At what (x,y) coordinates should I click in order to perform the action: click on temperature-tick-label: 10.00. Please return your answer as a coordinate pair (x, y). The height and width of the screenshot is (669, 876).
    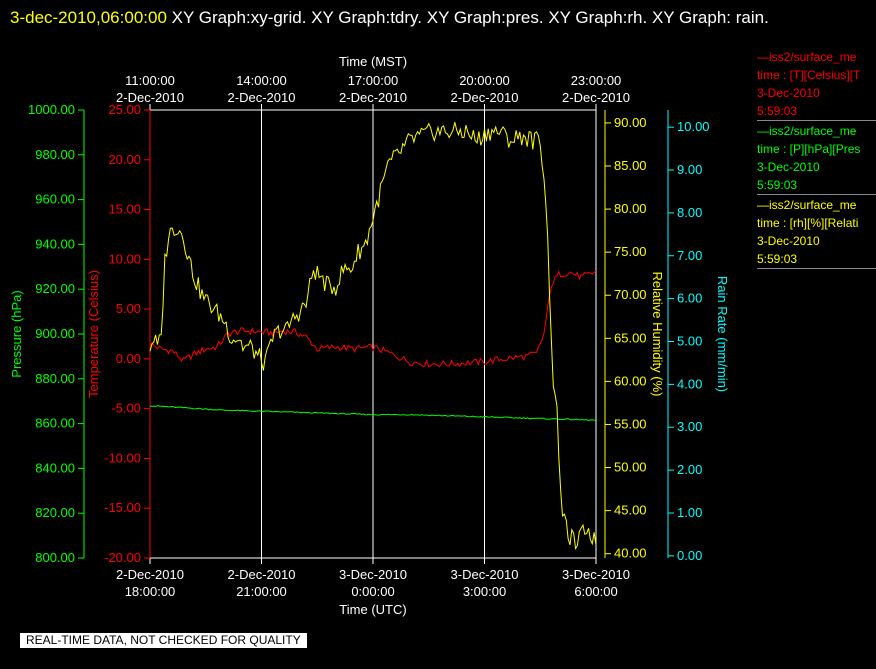
    Looking at the image, I should click on (124, 258).